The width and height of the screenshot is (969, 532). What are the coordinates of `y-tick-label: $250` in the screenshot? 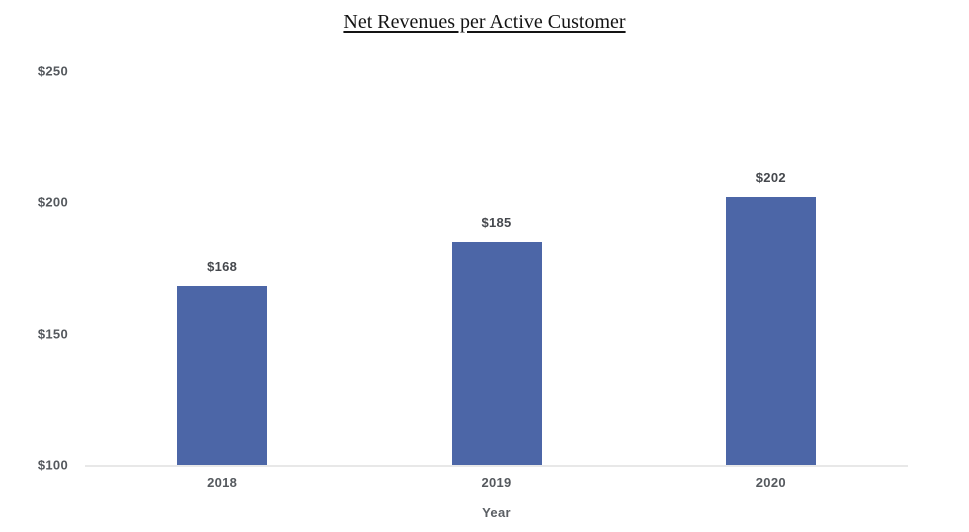 It's located at (52, 71).